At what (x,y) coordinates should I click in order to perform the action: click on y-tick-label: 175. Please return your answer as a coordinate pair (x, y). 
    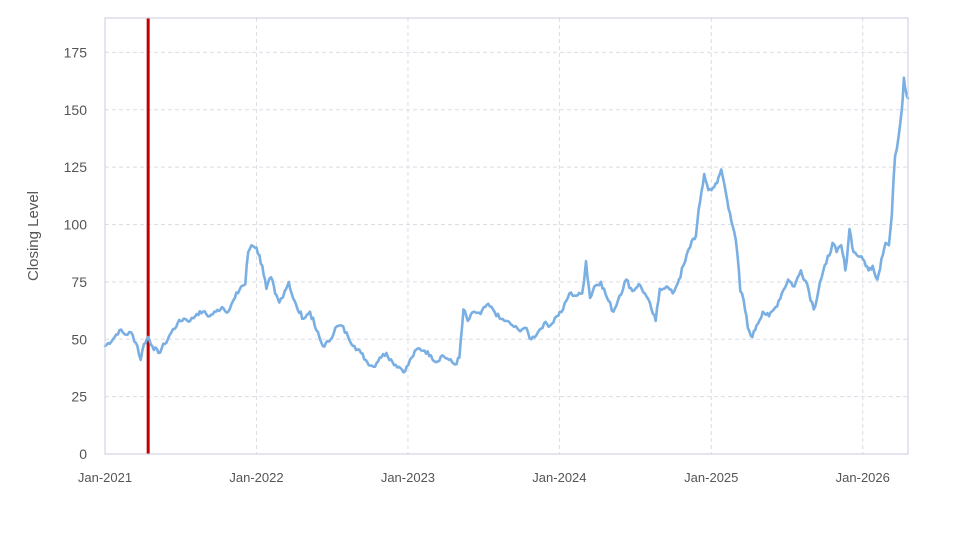
    Looking at the image, I should click on (76, 52).